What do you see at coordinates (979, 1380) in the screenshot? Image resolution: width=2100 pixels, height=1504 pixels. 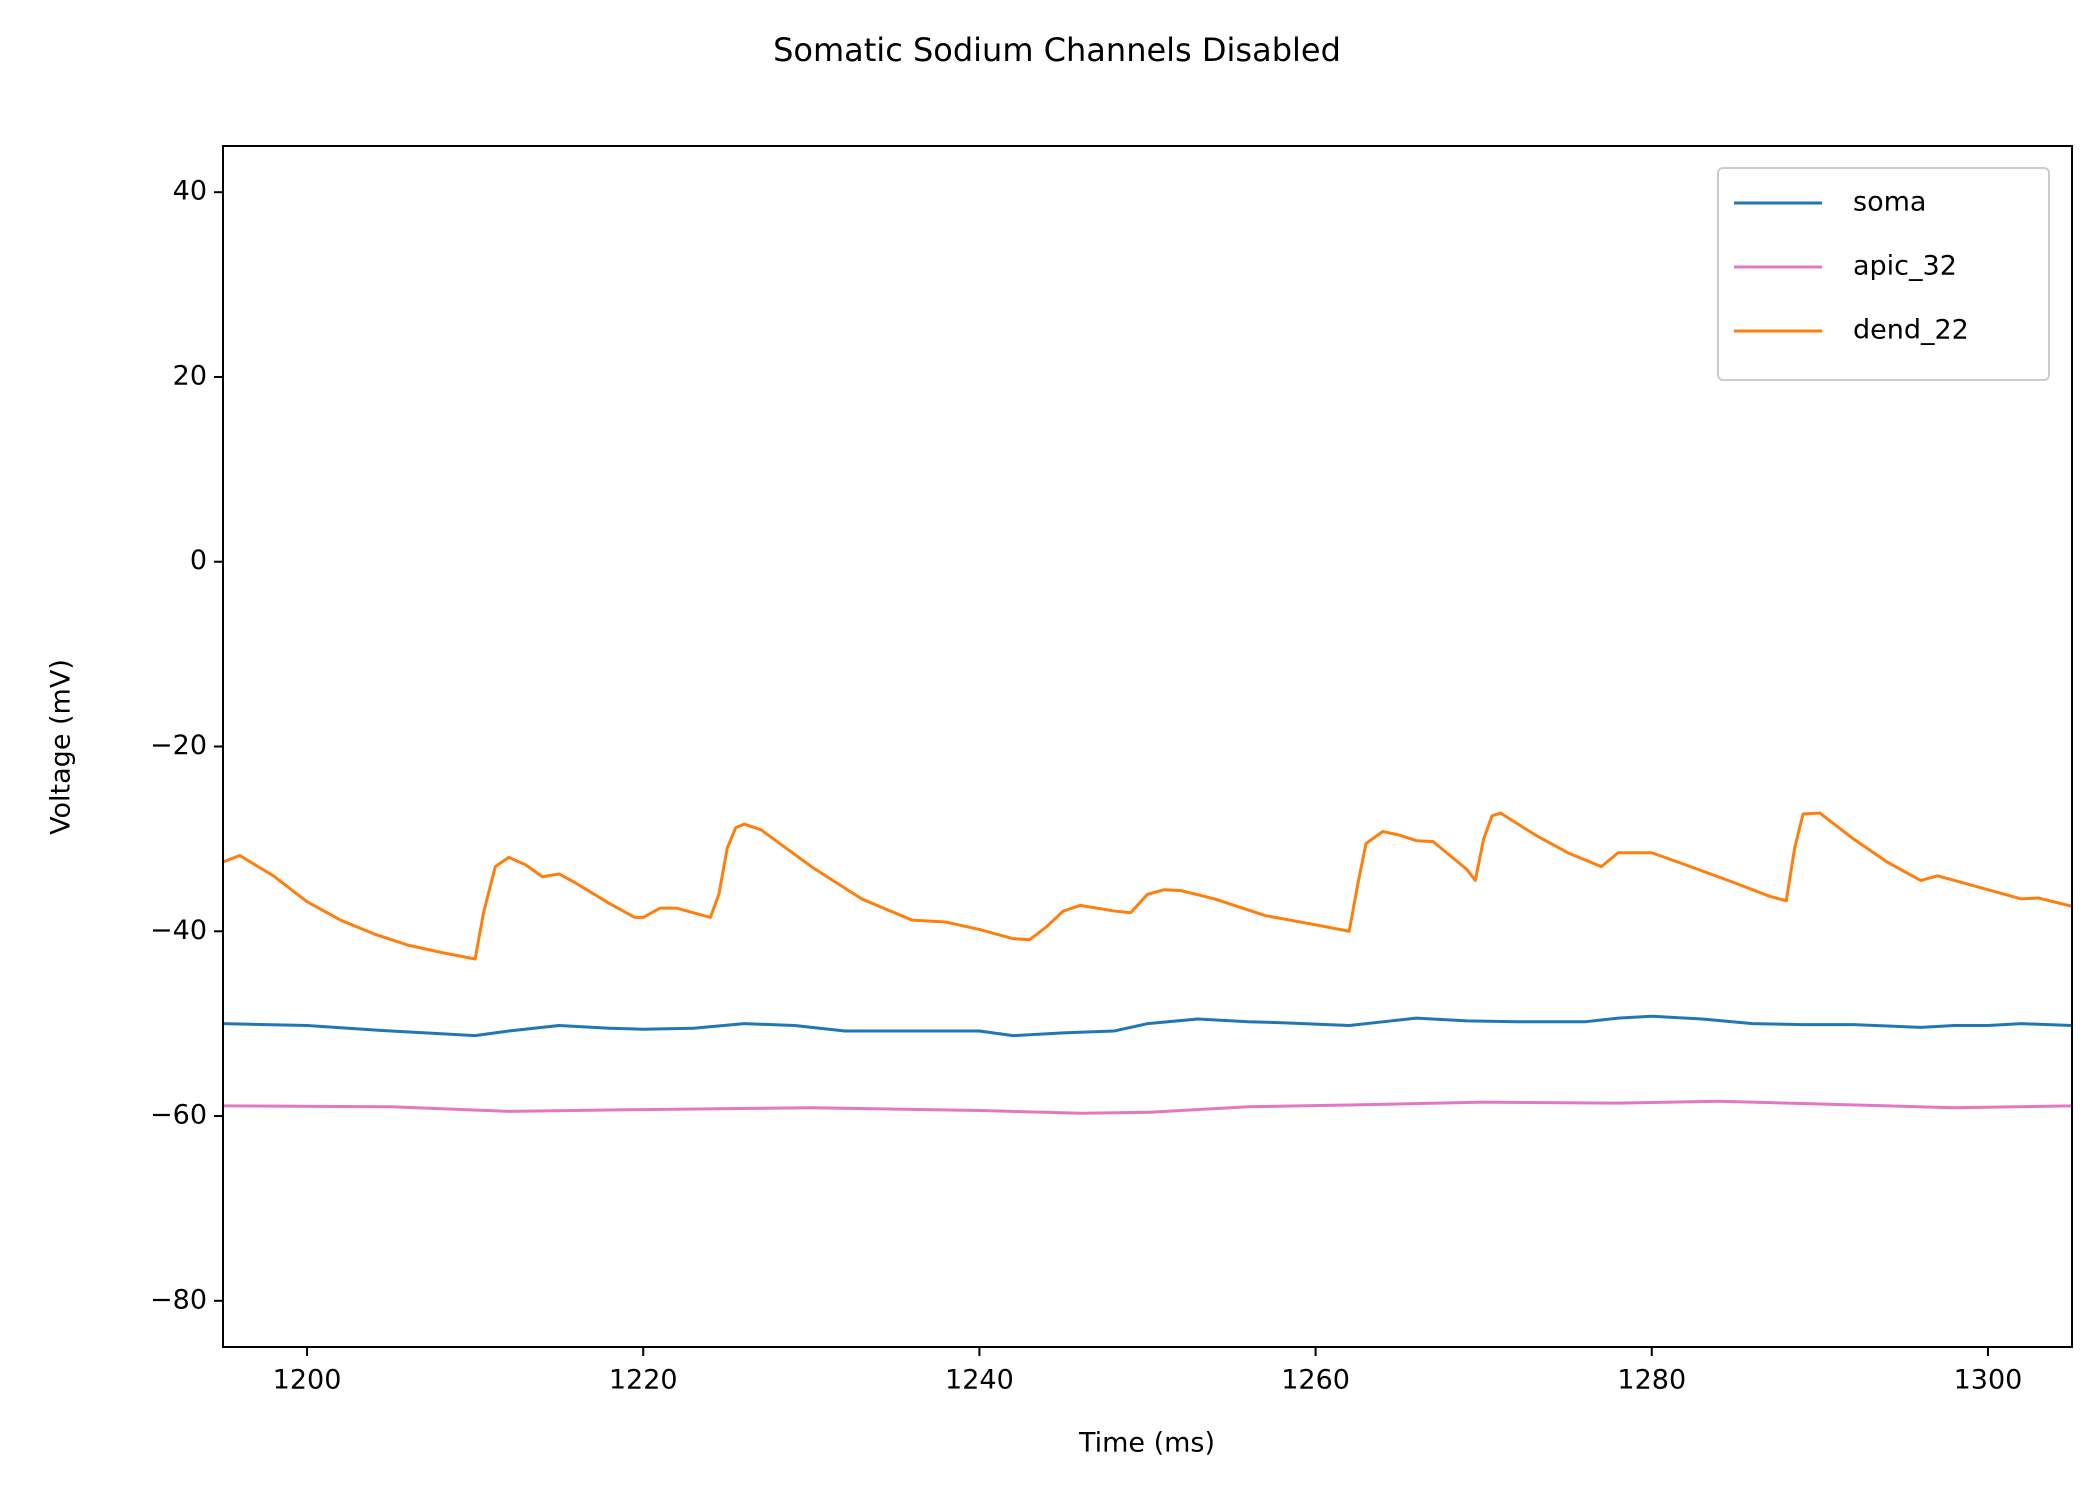 I see `x-tick-label: 1240` at bounding box center [979, 1380].